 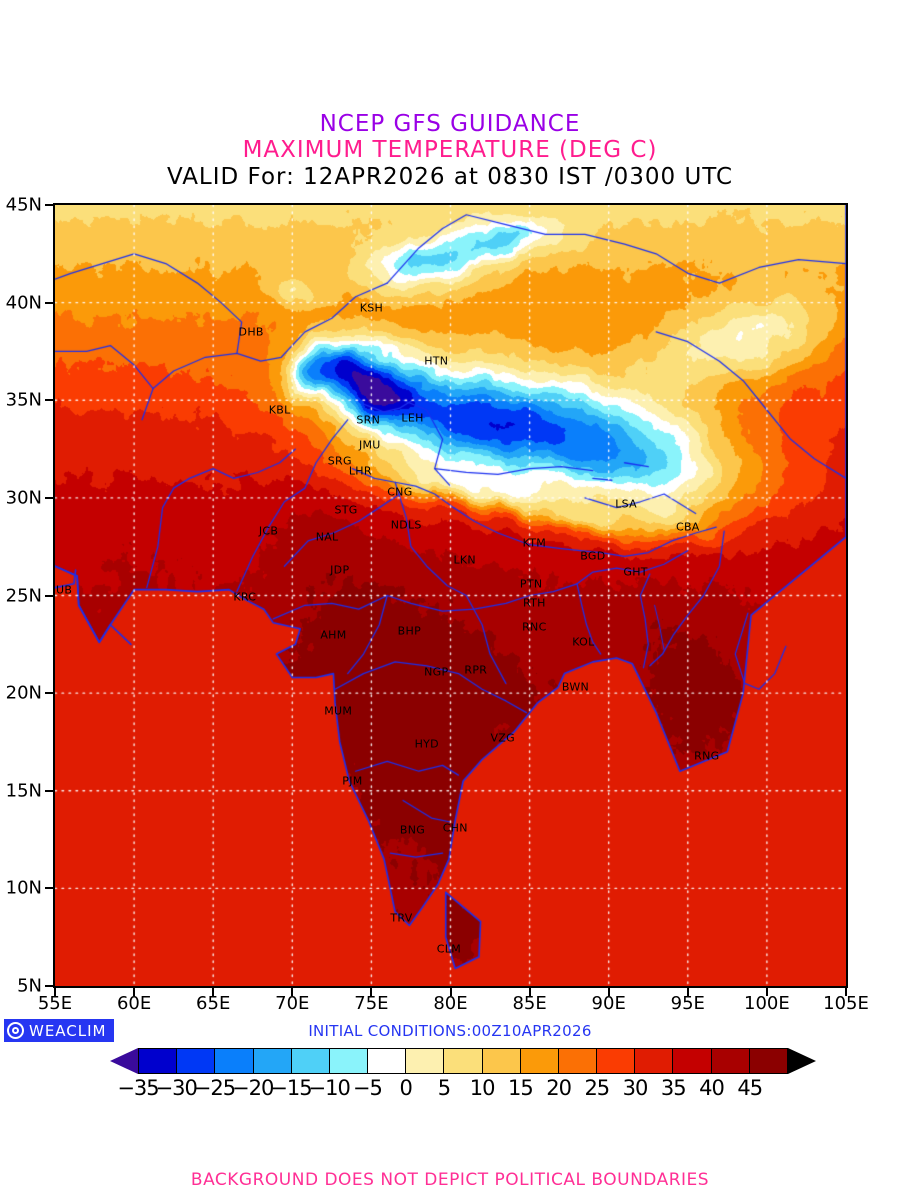 I want to click on city-label: CLM, so click(x=449, y=949).